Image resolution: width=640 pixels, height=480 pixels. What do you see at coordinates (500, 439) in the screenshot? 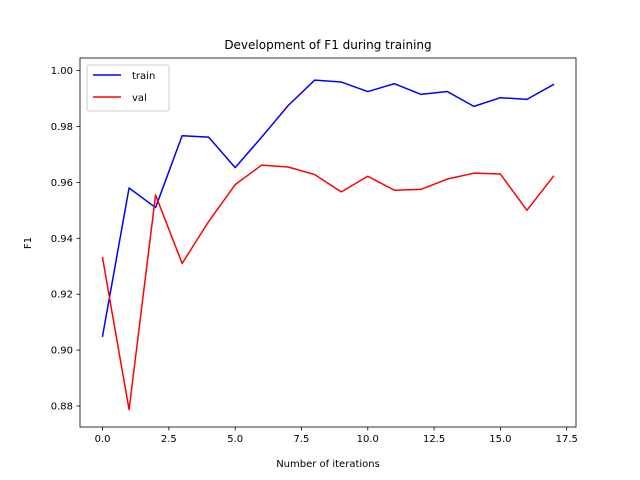
I see `x-tick-label: 15.0` at bounding box center [500, 439].